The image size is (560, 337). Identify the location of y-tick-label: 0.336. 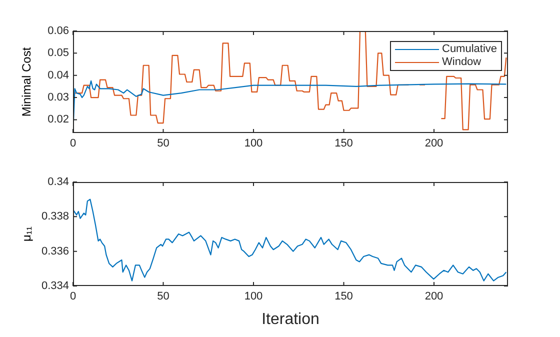
(55, 251).